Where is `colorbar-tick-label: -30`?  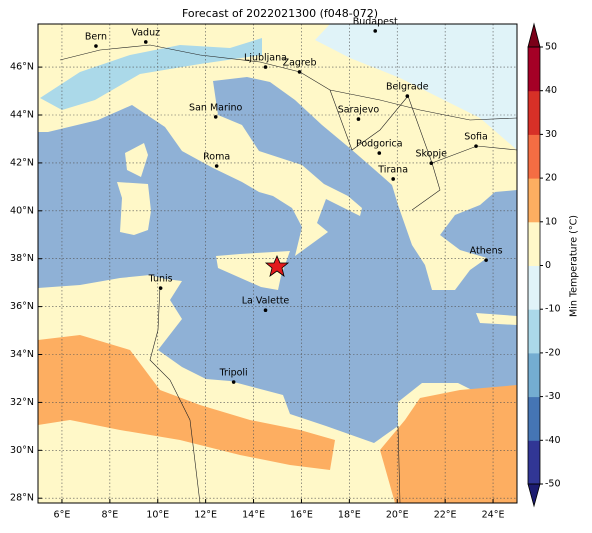 colorbar-tick-label: -30 is located at coordinates (553, 396).